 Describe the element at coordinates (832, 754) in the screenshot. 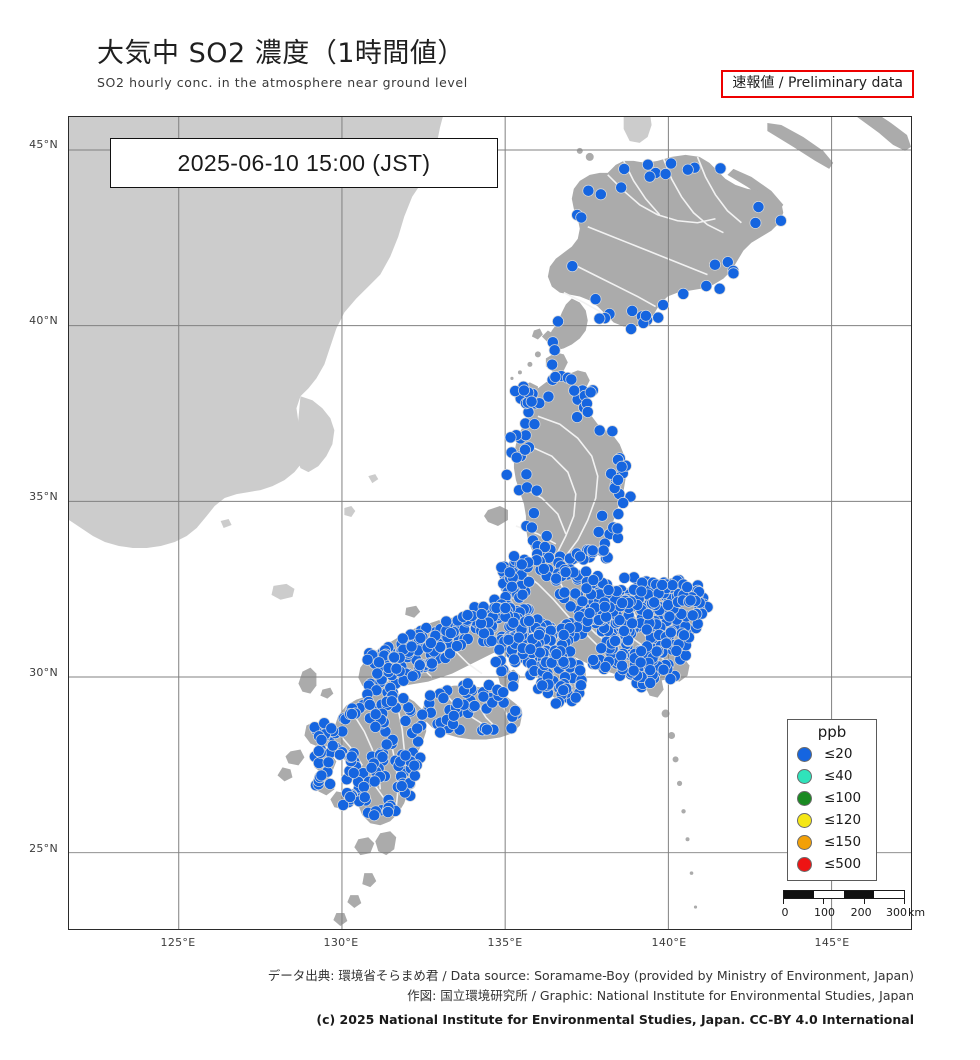

I see `legend-item-0: ≤20` at that location.